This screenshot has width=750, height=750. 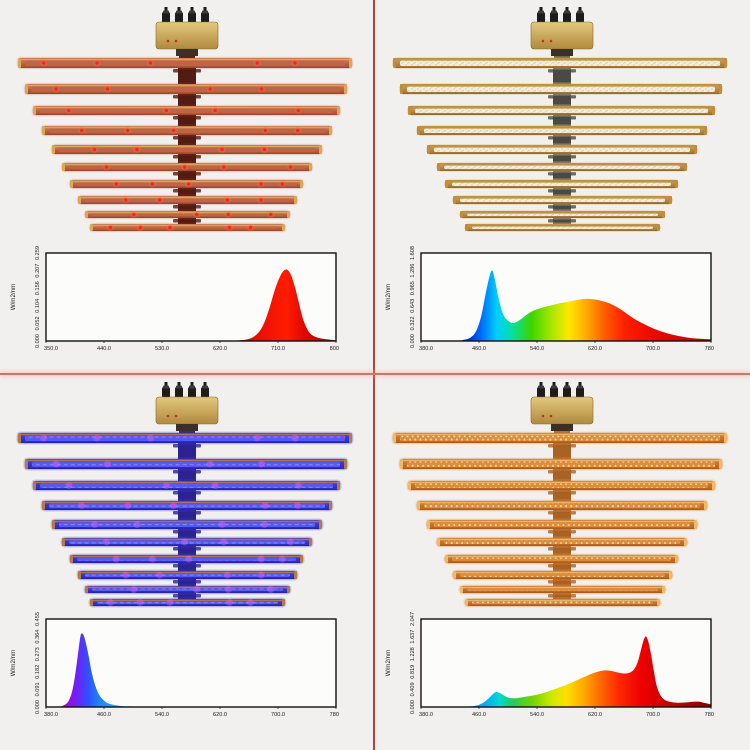 I want to click on x-tick-label: 710.0, so click(x=278, y=349).